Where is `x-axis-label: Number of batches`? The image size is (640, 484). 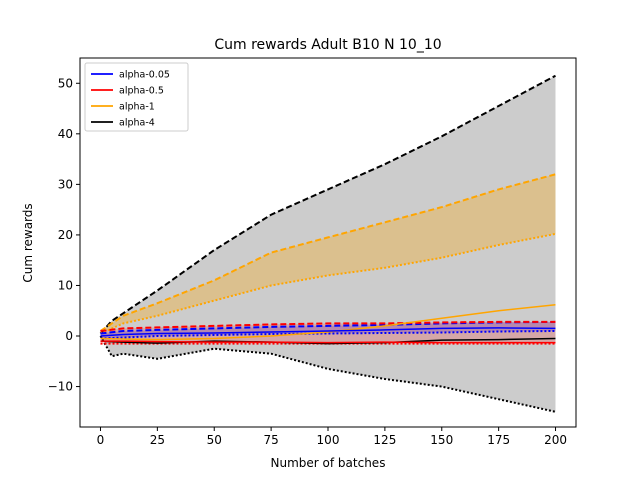 x-axis-label: Number of batches is located at coordinates (328, 463).